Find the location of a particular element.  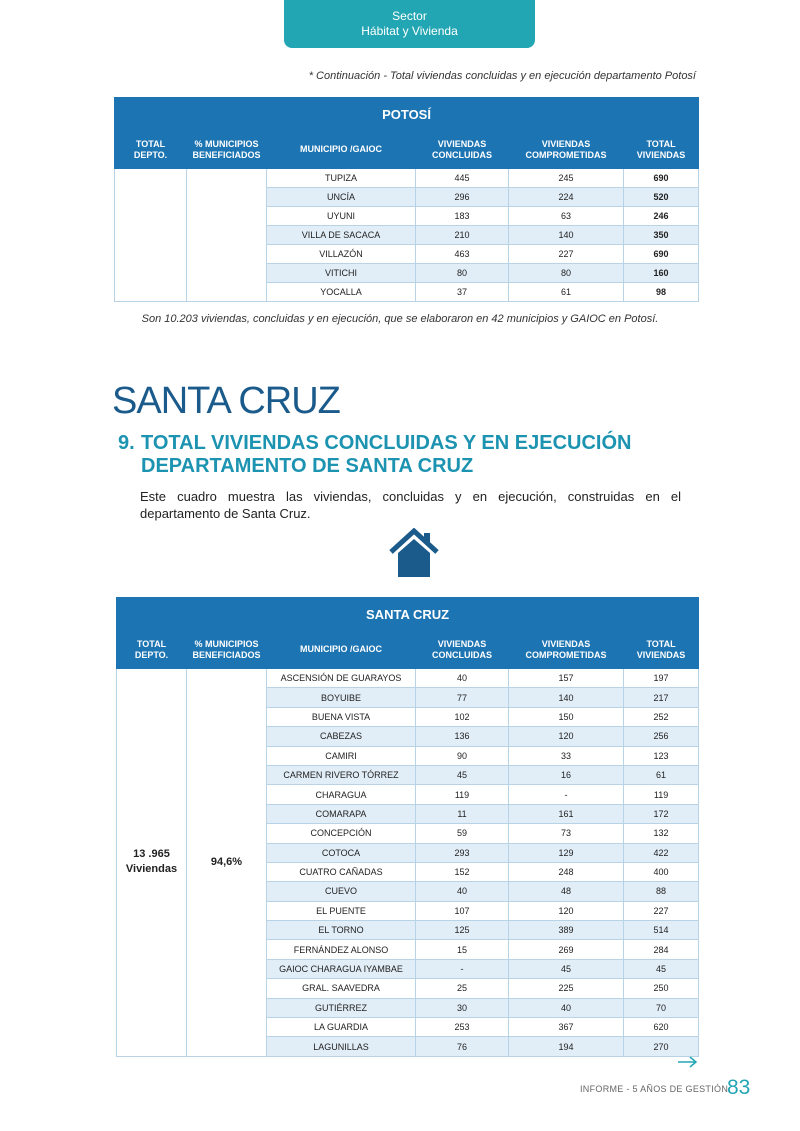

cell-value: 107 is located at coordinates (462, 911).